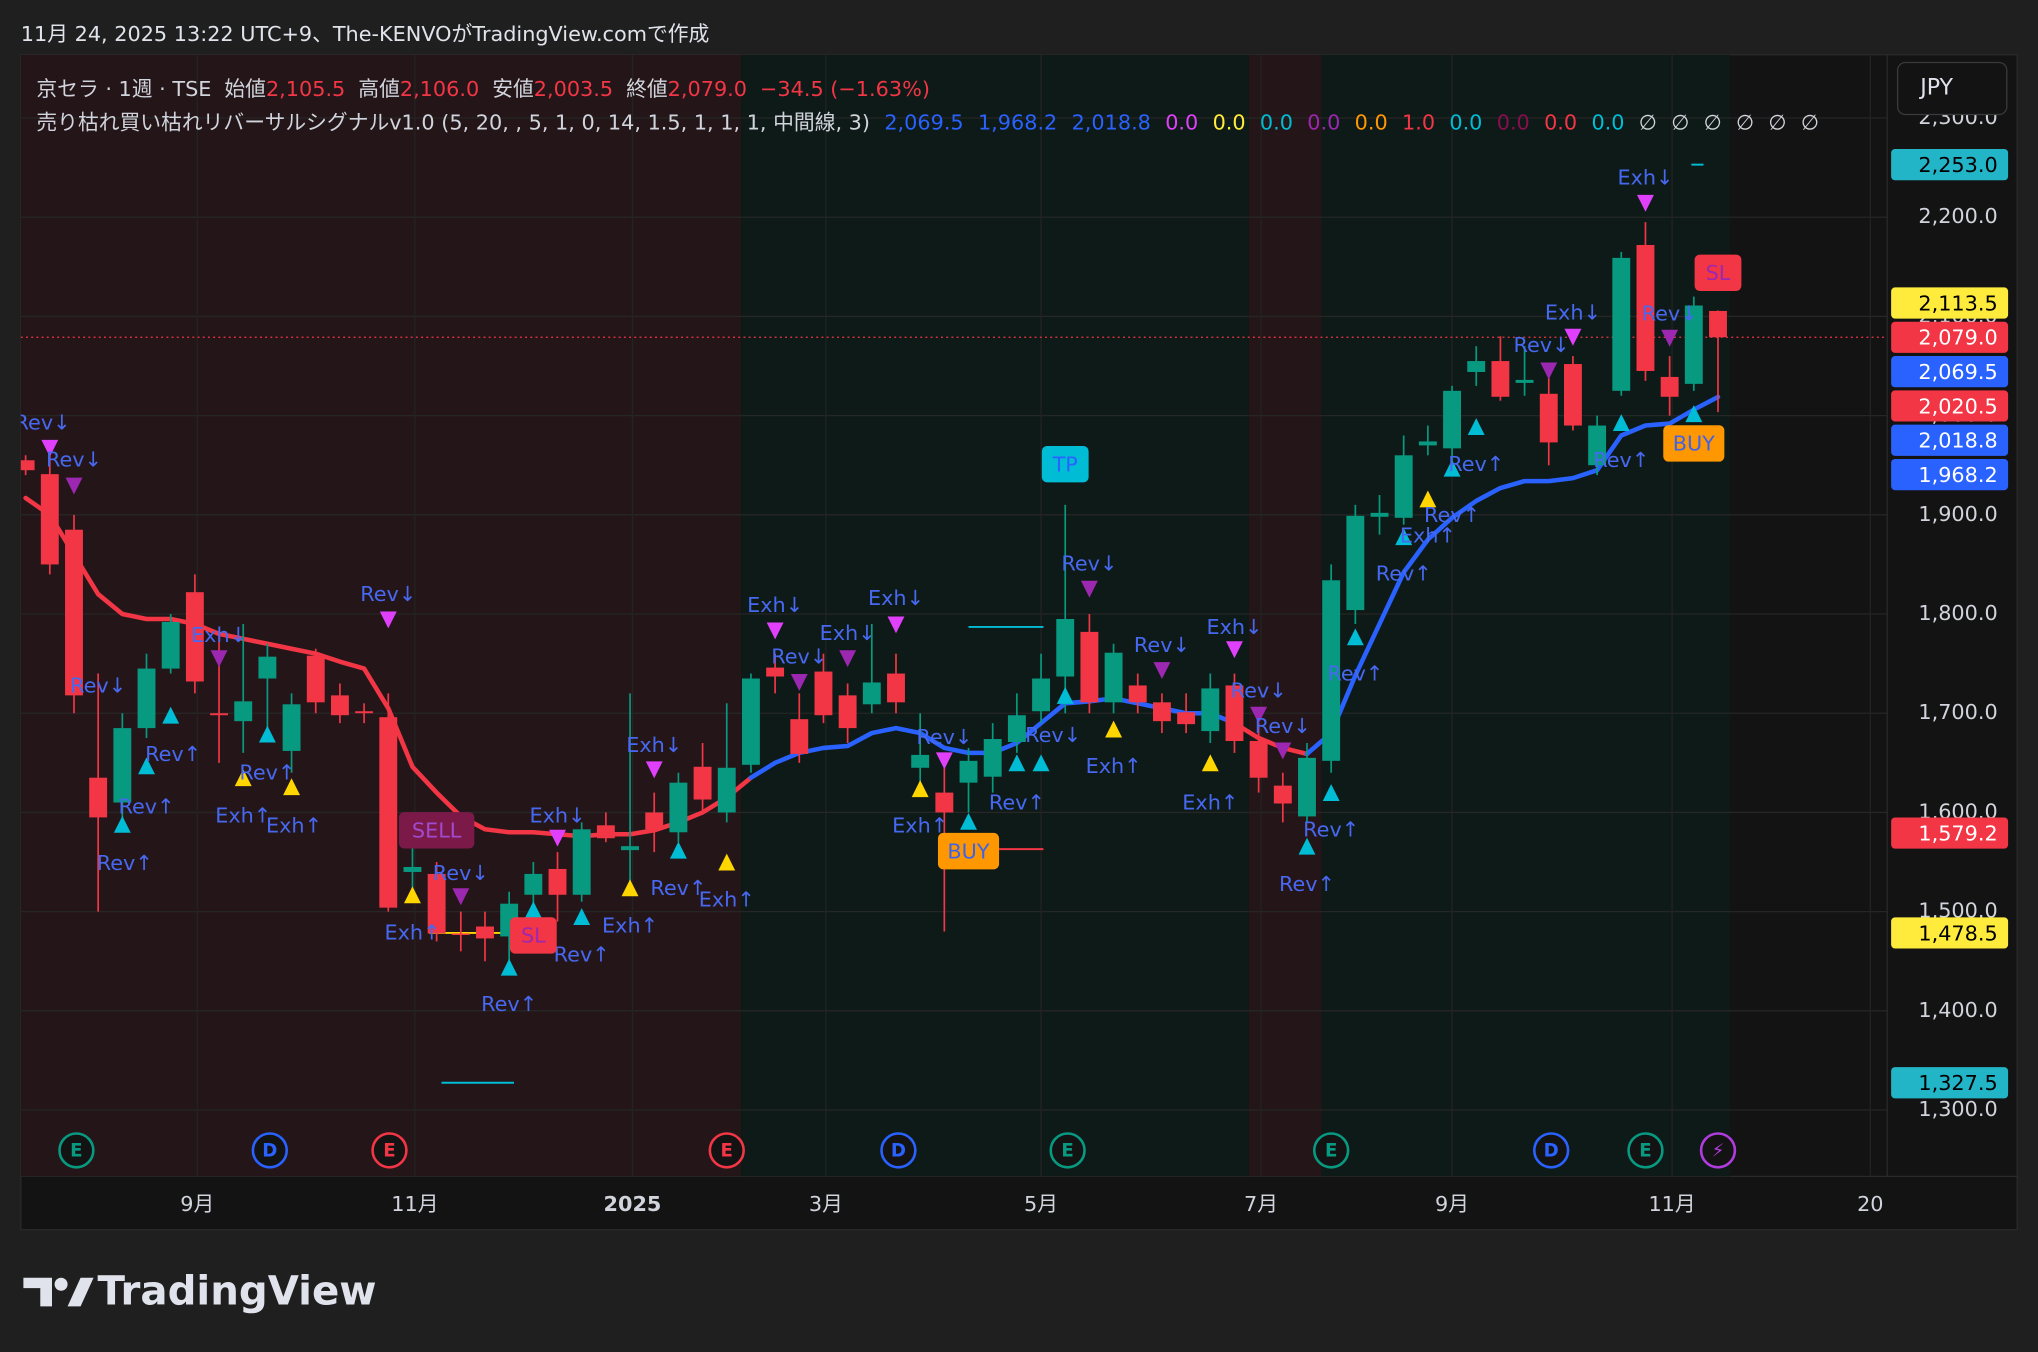  What do you see at coordinates (414, 1204) in the screenshot?
I see `x-tick-label: 11月` at bounding box center [414, 1204].